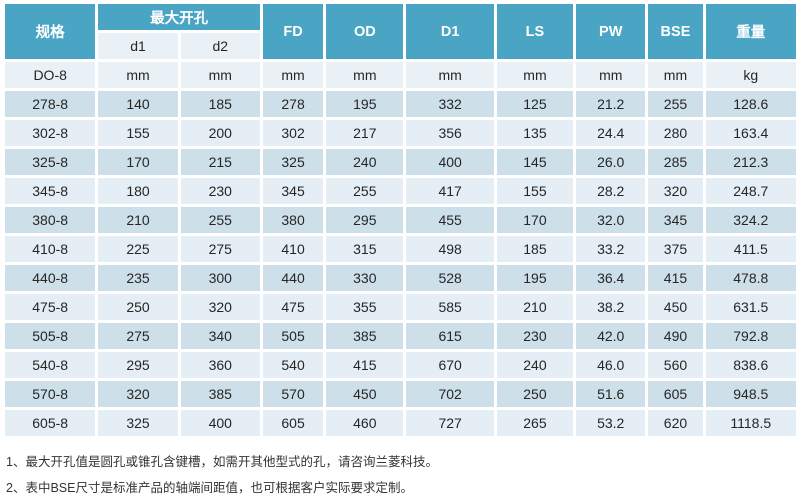  I want to click on value-cell: 26.0, so click(611, 162).